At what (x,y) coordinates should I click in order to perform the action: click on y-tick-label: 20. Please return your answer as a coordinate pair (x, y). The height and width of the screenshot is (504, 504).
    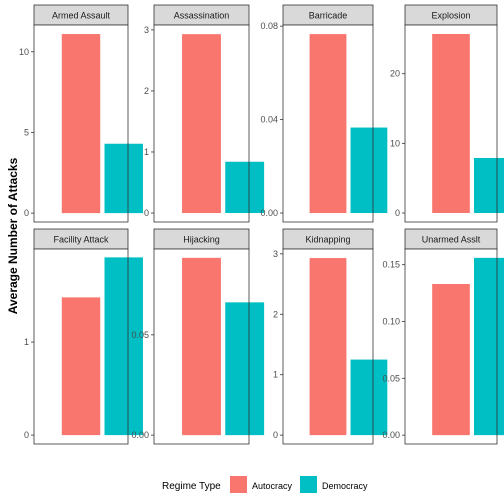
    Looking at the image, I should click on (395, 74).